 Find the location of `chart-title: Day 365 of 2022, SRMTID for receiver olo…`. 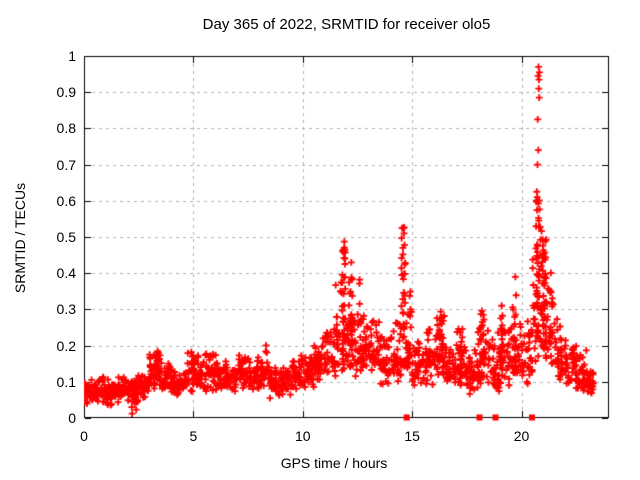

chart-title: Day 365 of 2022, SRMTID for receiver olo… is located at coordinates (346, 24).